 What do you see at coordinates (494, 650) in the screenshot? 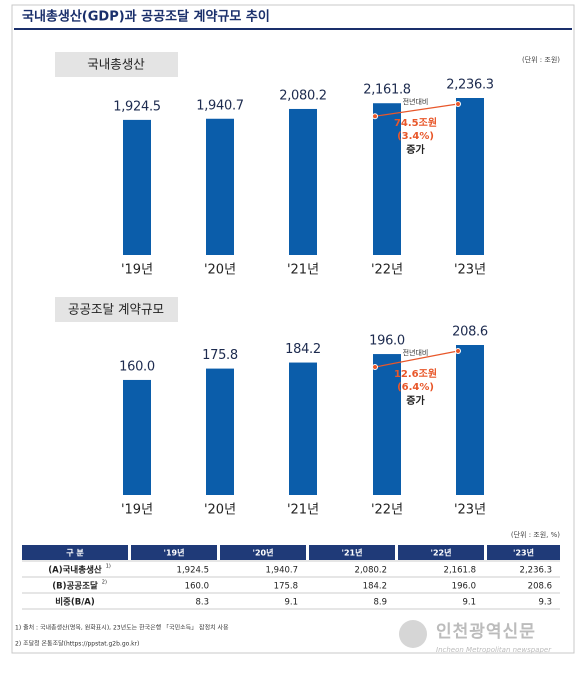
I see `watermark-english: Incheon Metropolitan newspaper` at bounding box center [494, 650].